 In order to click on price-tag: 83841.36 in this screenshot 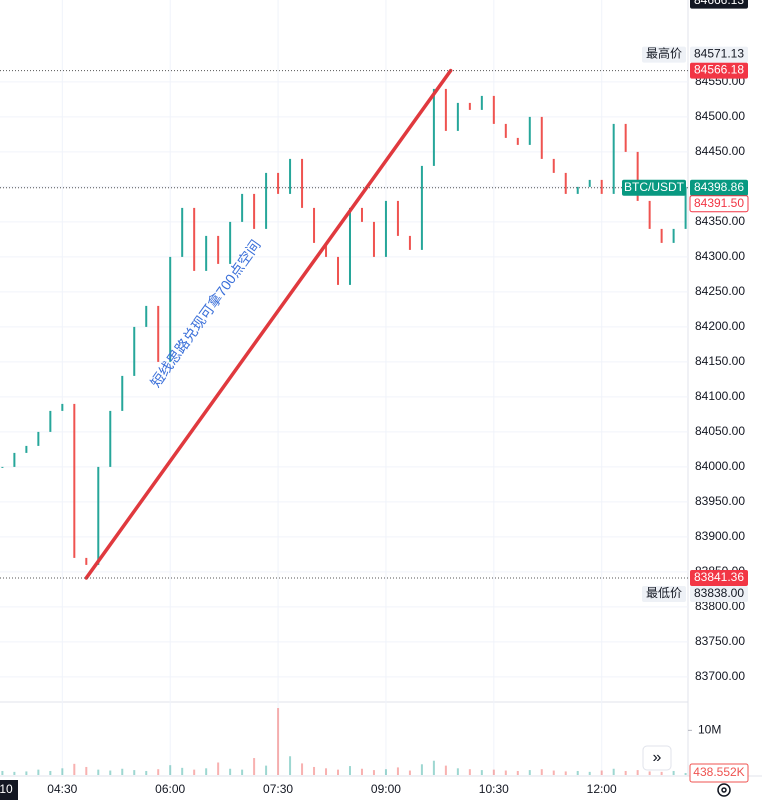, I will do `click(719, 577)`.